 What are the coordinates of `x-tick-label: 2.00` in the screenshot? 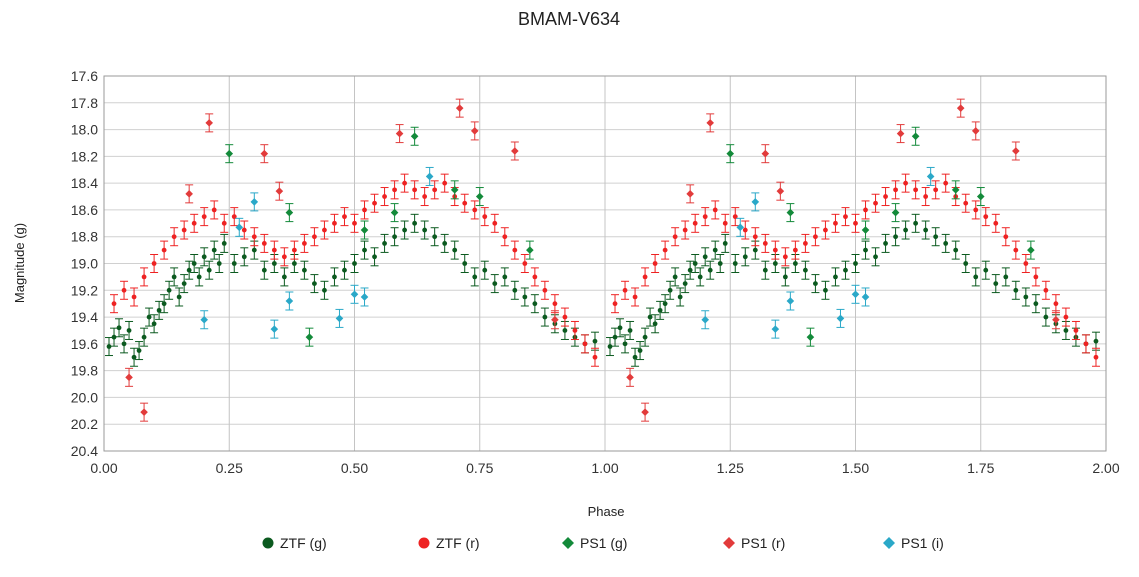 It's located at (1105, 468).